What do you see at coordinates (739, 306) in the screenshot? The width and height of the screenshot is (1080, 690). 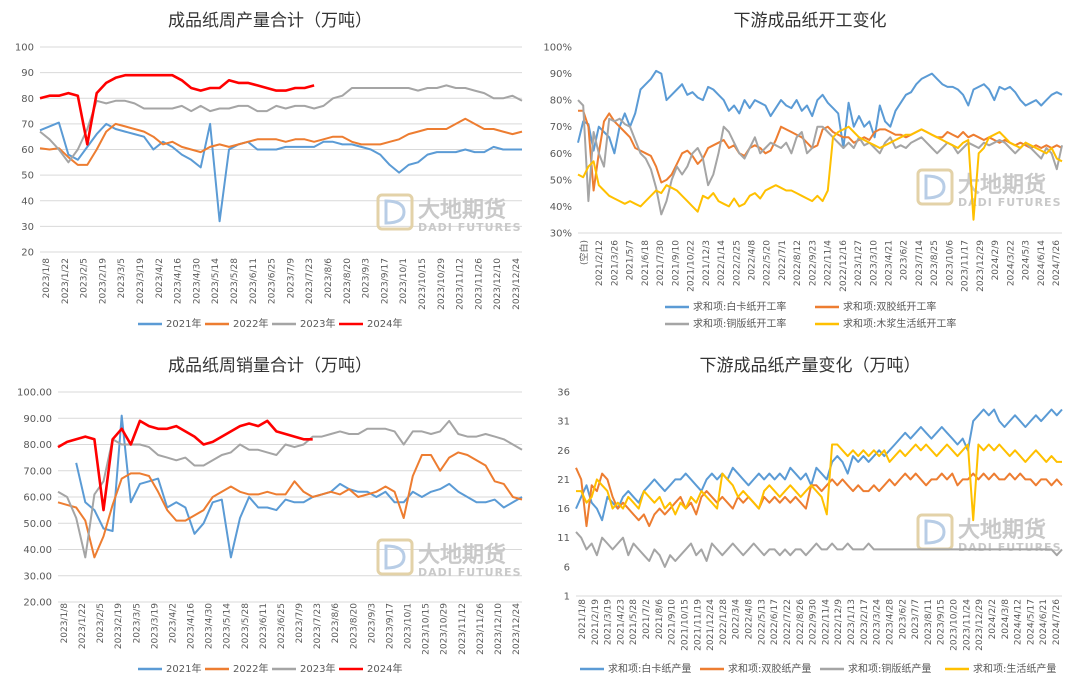 I see `legend-label: 求和项:白卡纸开工率` at bounding box center [739, 306].